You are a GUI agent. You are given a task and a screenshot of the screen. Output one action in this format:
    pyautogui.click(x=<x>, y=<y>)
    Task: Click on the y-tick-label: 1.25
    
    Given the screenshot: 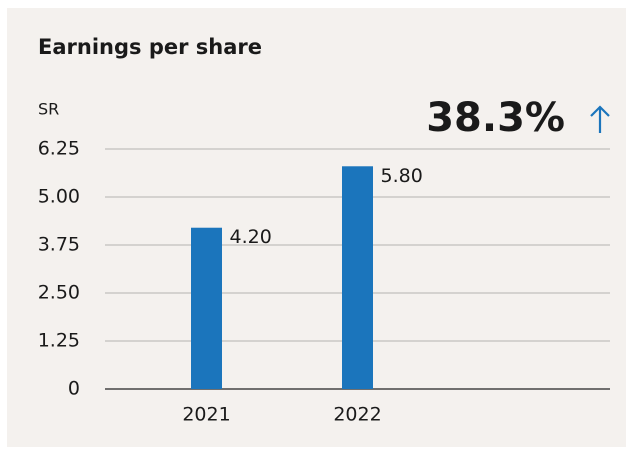 What is the action you would take?
    pyautogui.click(x=59, y=341)
    